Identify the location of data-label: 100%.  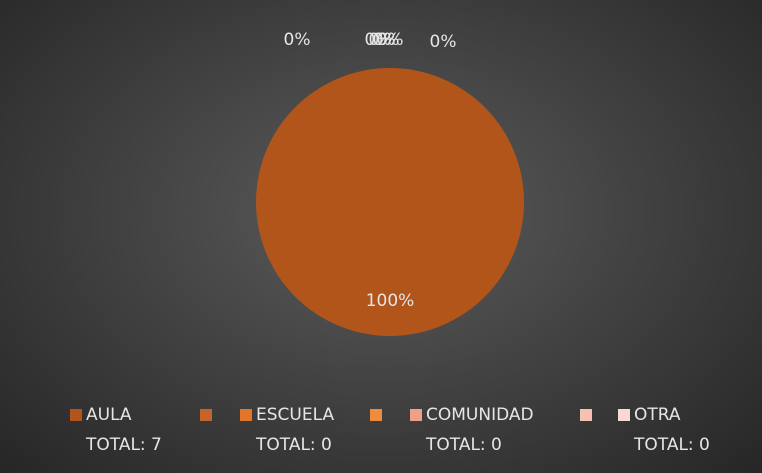
(390, 301).